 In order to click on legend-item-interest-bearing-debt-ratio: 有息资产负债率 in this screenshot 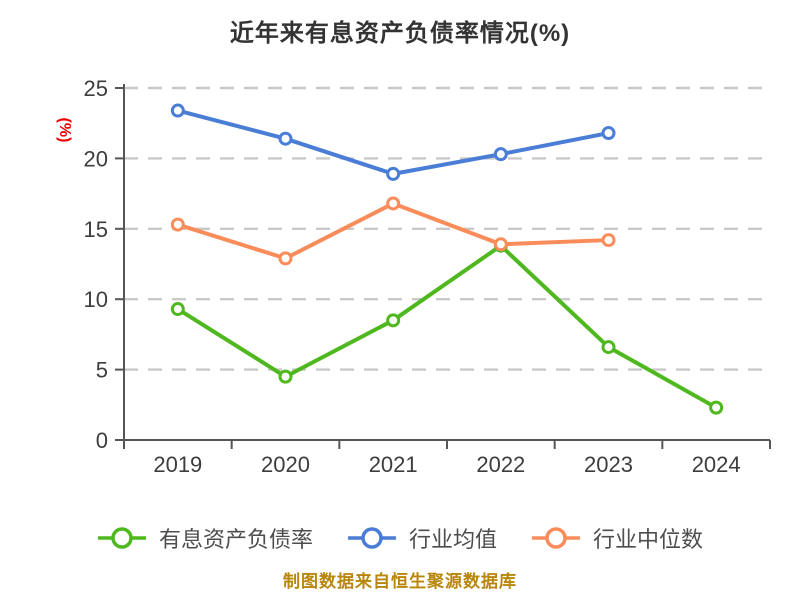, I will do `click(205, 538)`.